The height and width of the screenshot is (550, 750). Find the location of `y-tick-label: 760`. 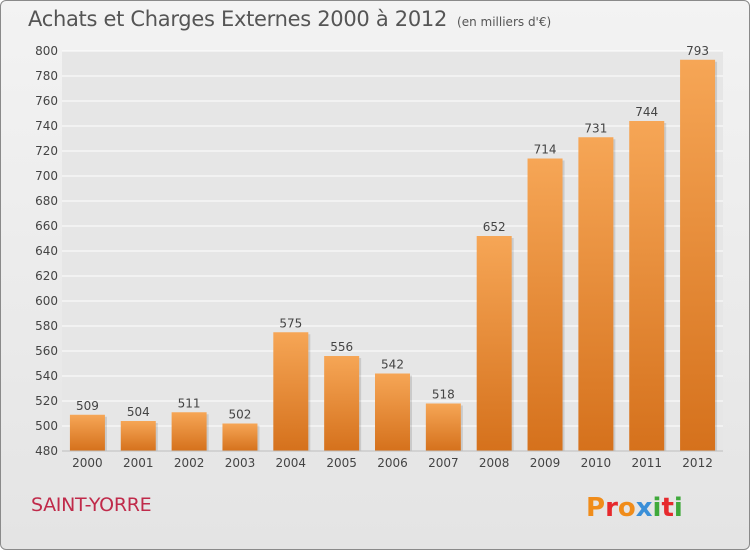

y-tick-label: 760 is located at coordinates (46, 101).